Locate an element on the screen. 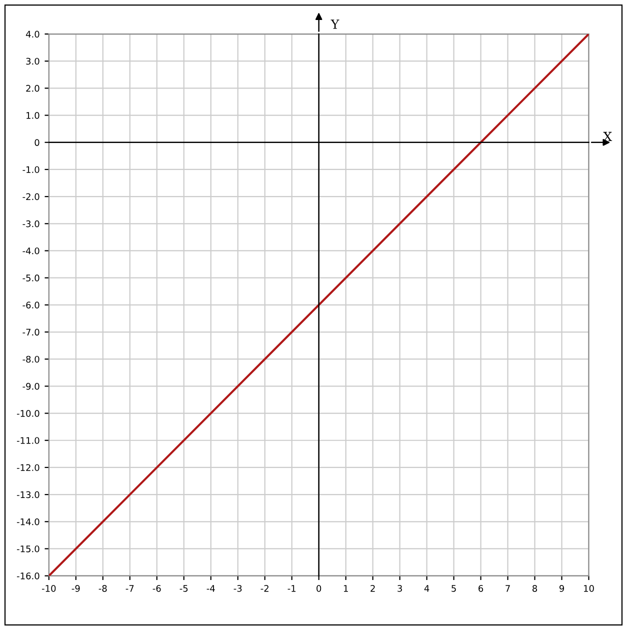 This screenshot has height=630, width=627. y-tick-label: 4.0 is located at coordinates (33, 34).